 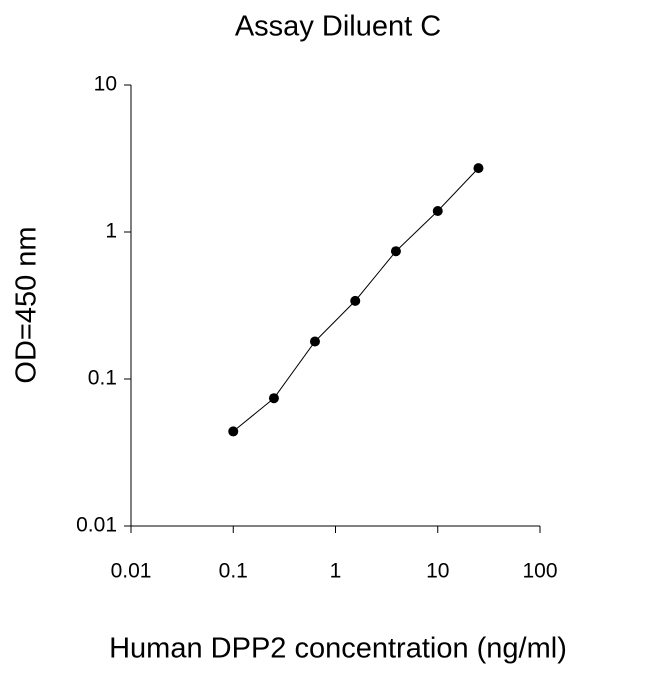 I want to click on y-tick-label: 1, so click(x=111, y=231).